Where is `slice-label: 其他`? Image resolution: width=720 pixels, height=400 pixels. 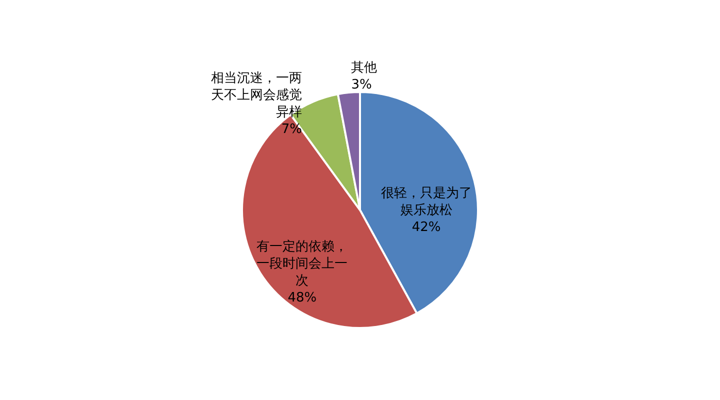
slice-label: 其他 is located at coordinates (364, 68).